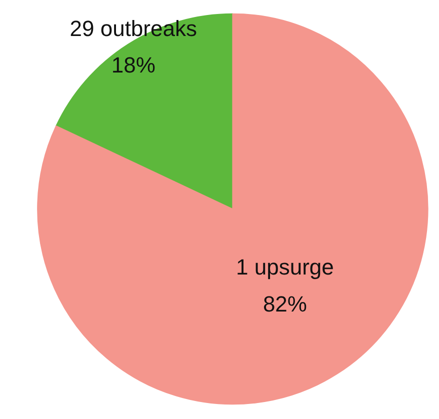  Describe the element at coordinates (133, 65) in the screenshot. I see `data-label: 18%` at that location.